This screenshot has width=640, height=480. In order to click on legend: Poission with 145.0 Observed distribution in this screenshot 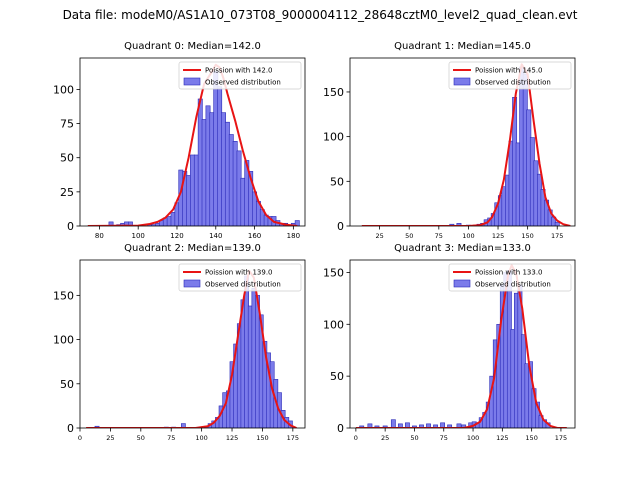, I will do `click(510, 75)`.